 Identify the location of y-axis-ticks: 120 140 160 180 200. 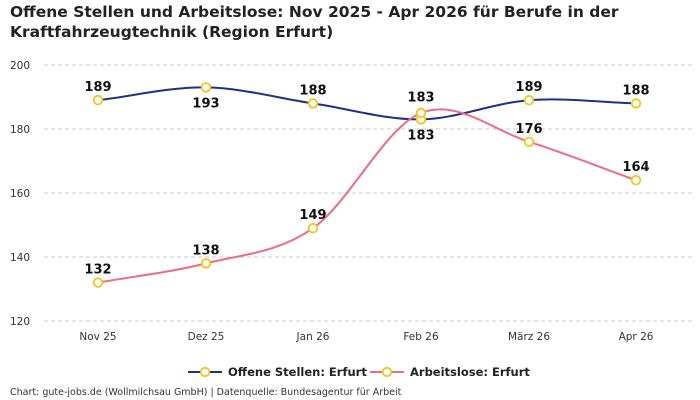
(20, 194).